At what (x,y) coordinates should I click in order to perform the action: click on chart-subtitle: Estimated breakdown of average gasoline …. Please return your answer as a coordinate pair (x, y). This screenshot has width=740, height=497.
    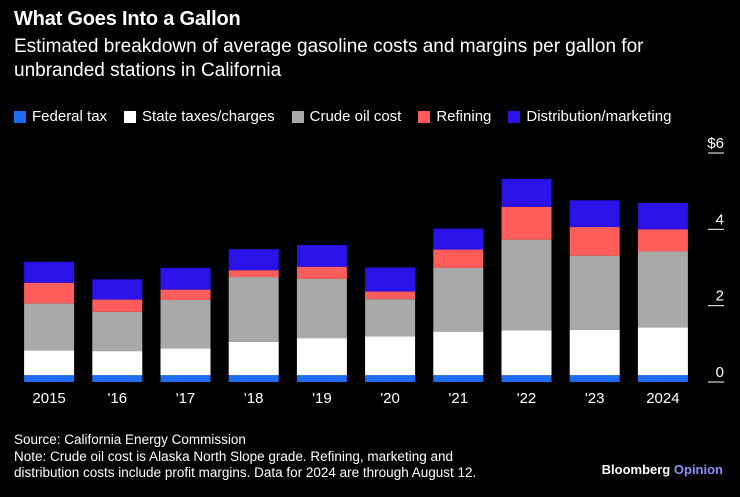
    Looking at the image, I should click on (329, 58).